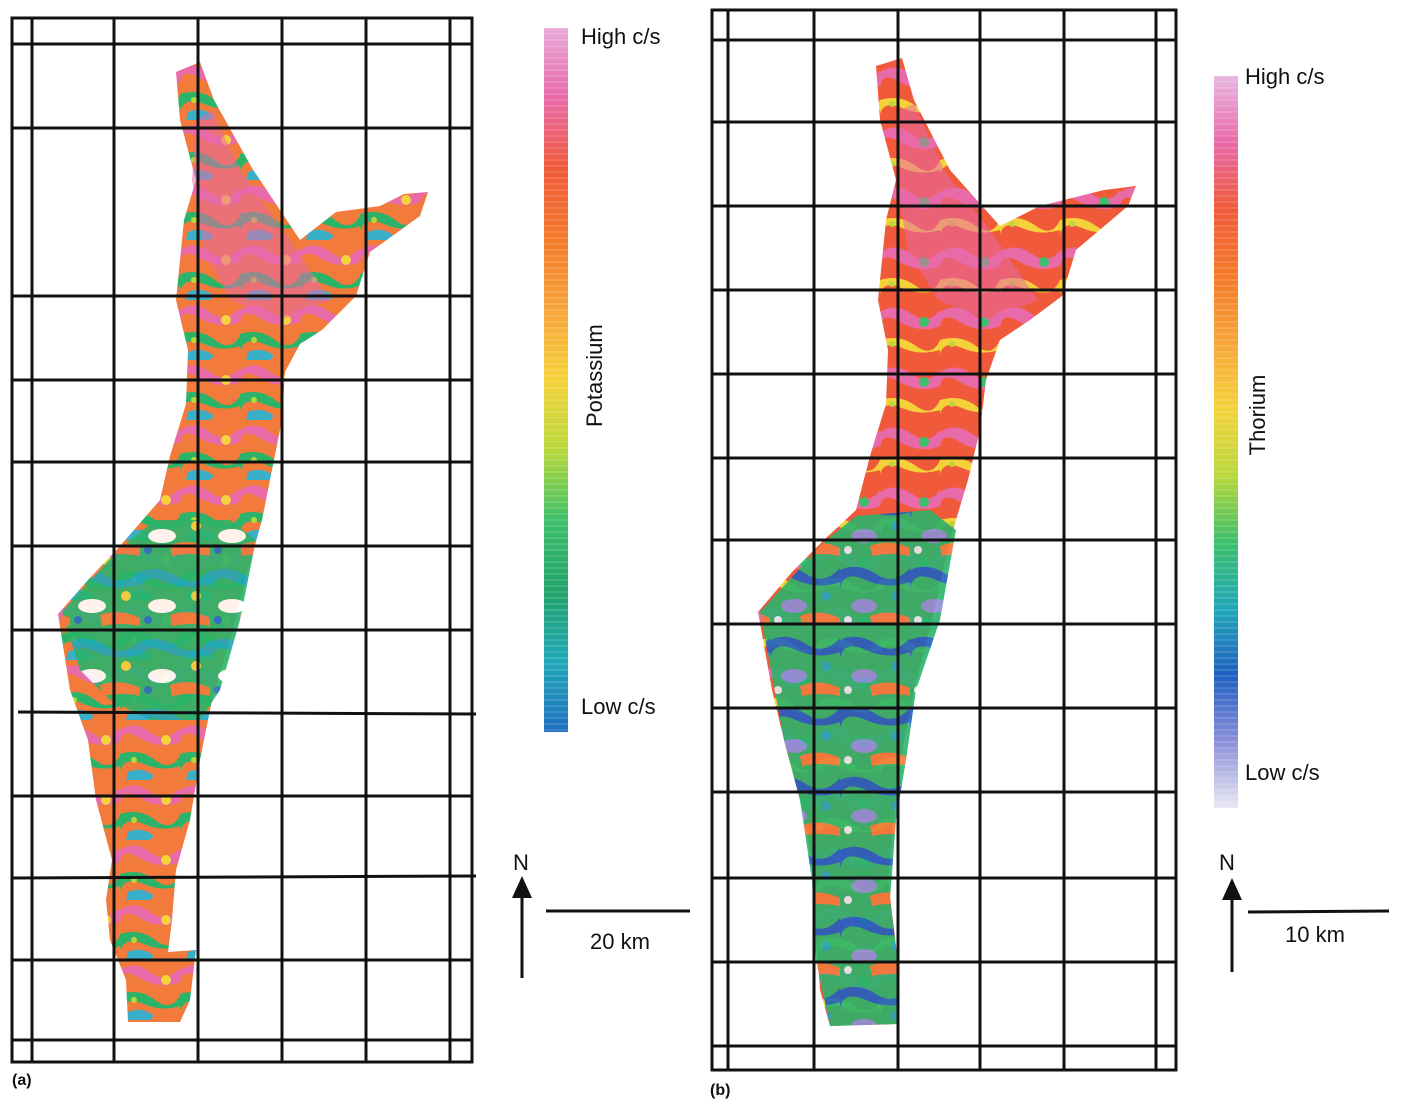 Image resolution: width=1419 pixels, height=1104 pixels. I want to click on panel-b-label: (b), so click(720, 1090).